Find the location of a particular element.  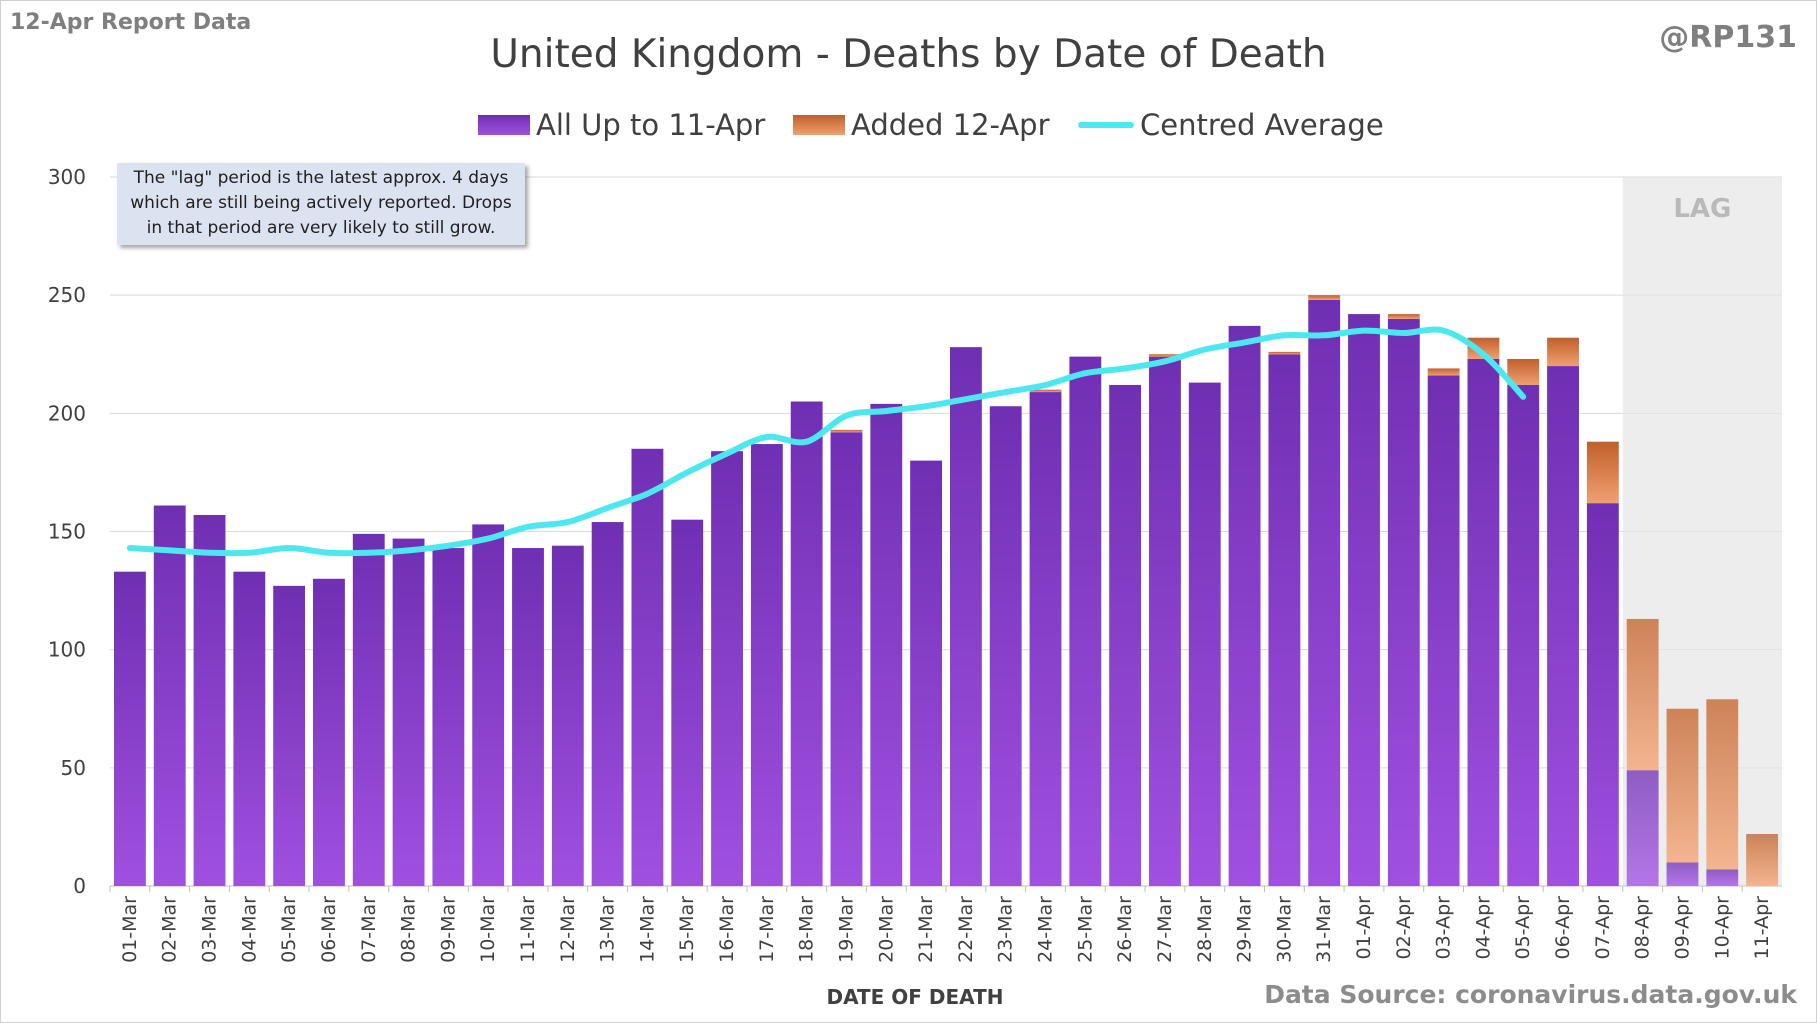

y-tick-label: 100 is located at coordinates (67, 650).